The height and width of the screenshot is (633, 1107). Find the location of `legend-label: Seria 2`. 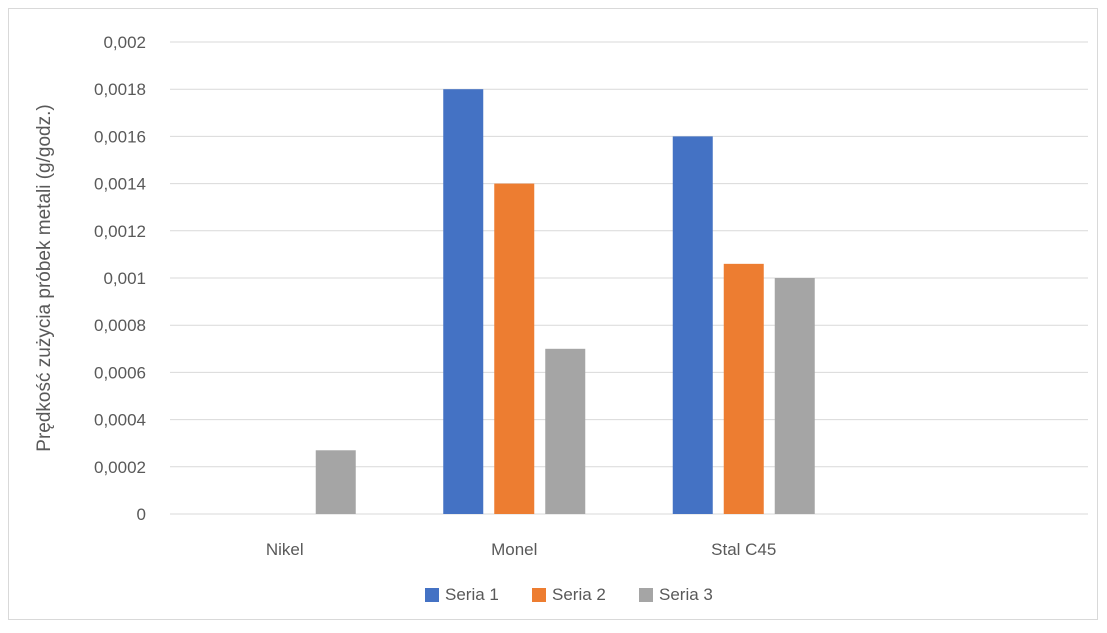

legend-label: Seria 2 is located at coordinates (579, 594).